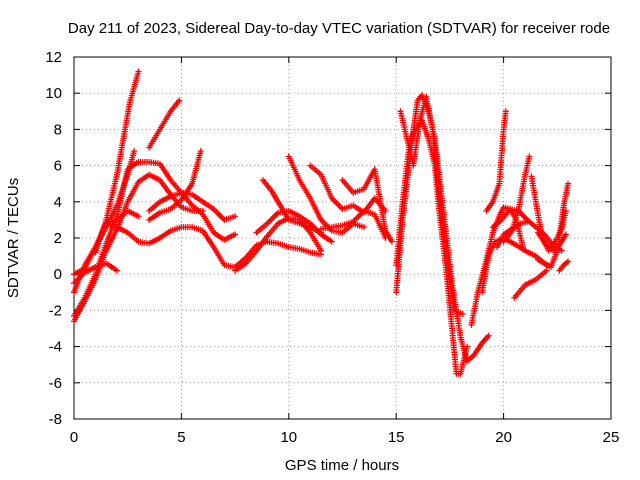 The height and width of the screenshot is (480, 640). Describe the element at coordinates (288, 437) in the screenshot. I see `x-tick-label: 10` at that location.